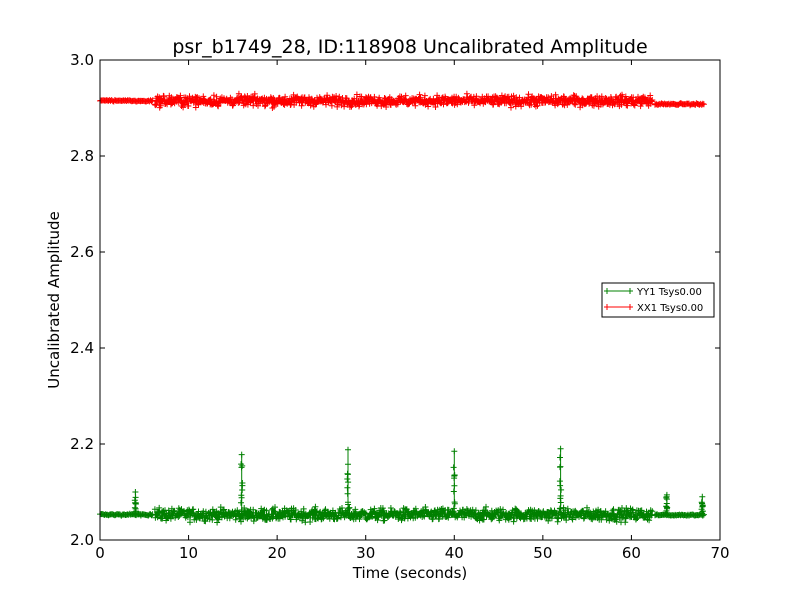 The height and width of the screenshot is (600, 800). What do you see at coordinates (542, 553) in the screenshot?
I see `x-tick-label: 50` at bounding box center [542, 553].